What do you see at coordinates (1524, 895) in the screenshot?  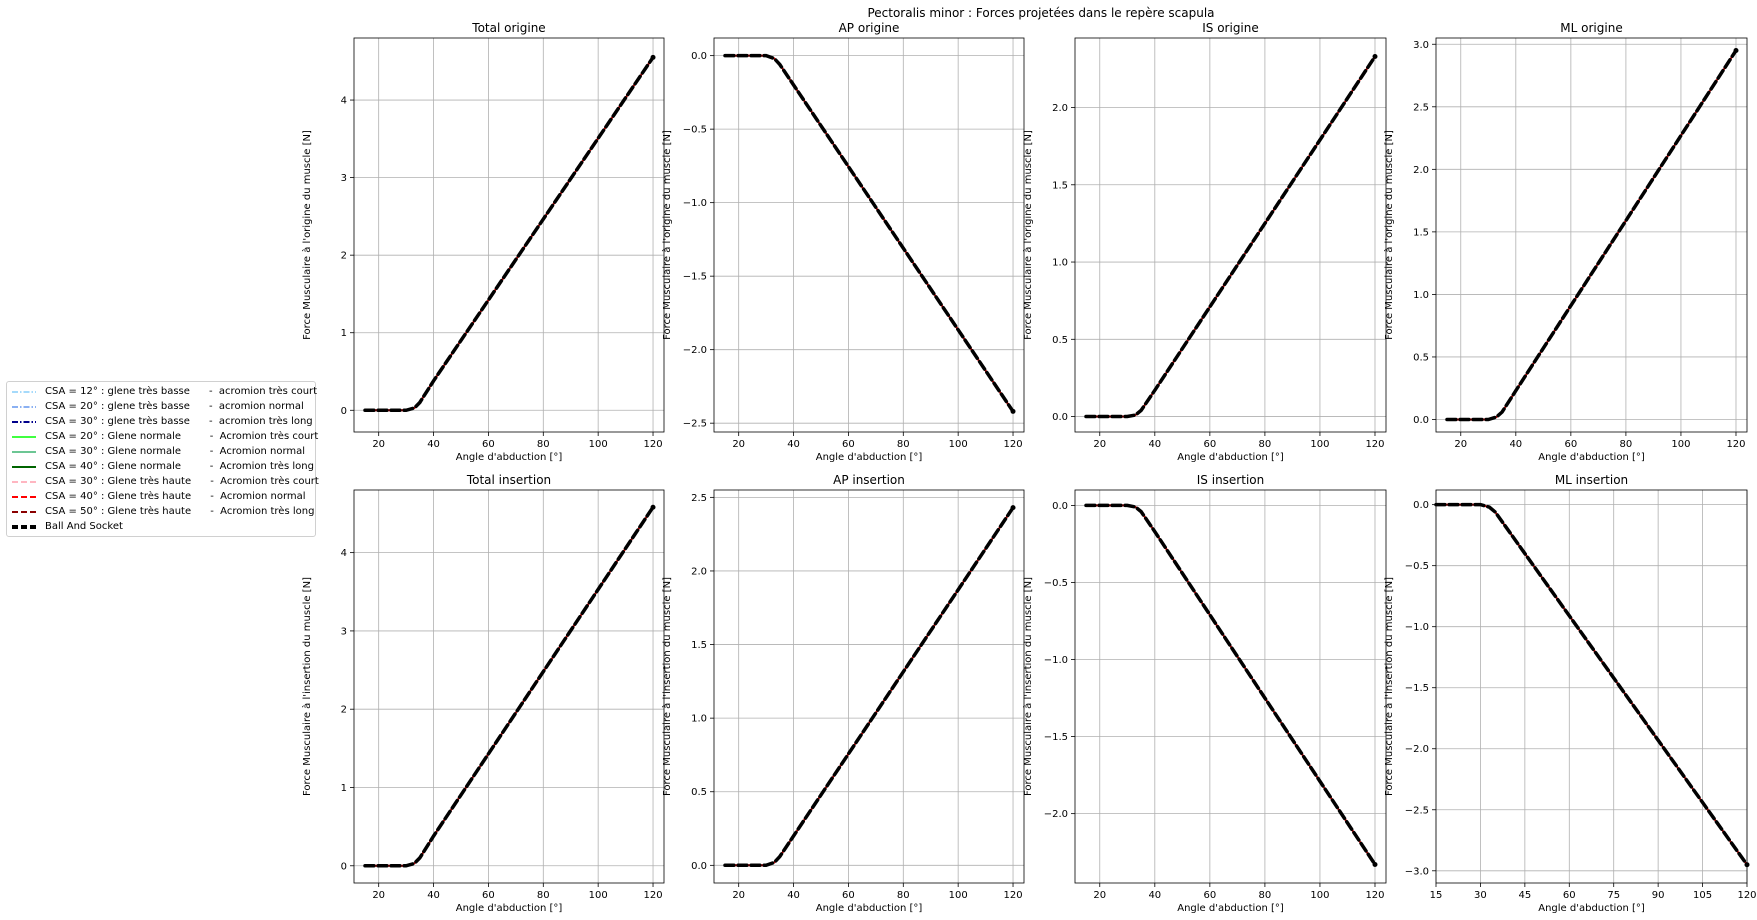 I see `x-tick-label: 45` at bounding box center [1524, 895].